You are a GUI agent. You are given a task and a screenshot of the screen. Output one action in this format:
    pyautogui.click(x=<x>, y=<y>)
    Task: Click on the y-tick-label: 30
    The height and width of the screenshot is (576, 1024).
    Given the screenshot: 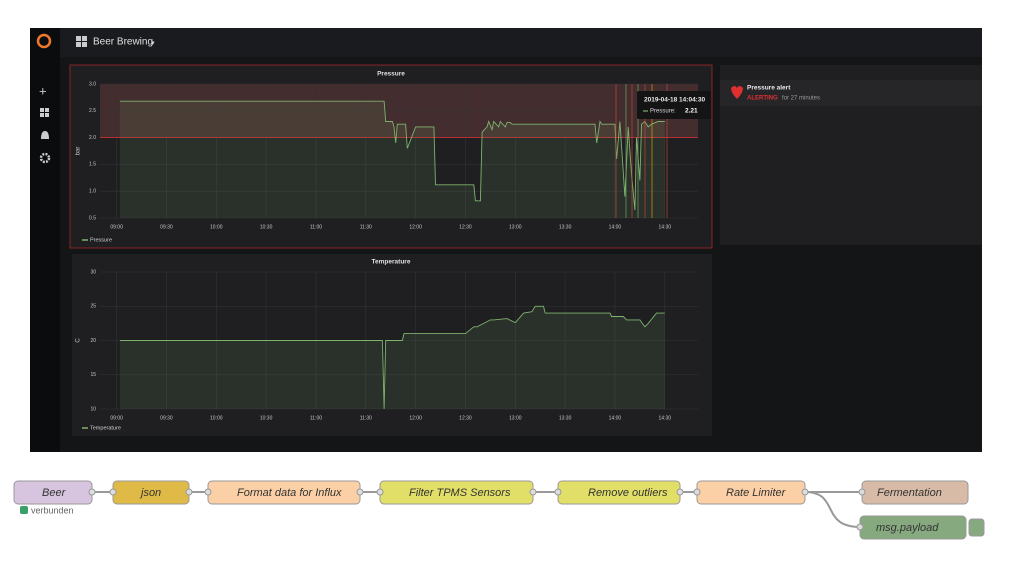 What is the action you would take?
    pyautogui.click(x=93, y=272)
    